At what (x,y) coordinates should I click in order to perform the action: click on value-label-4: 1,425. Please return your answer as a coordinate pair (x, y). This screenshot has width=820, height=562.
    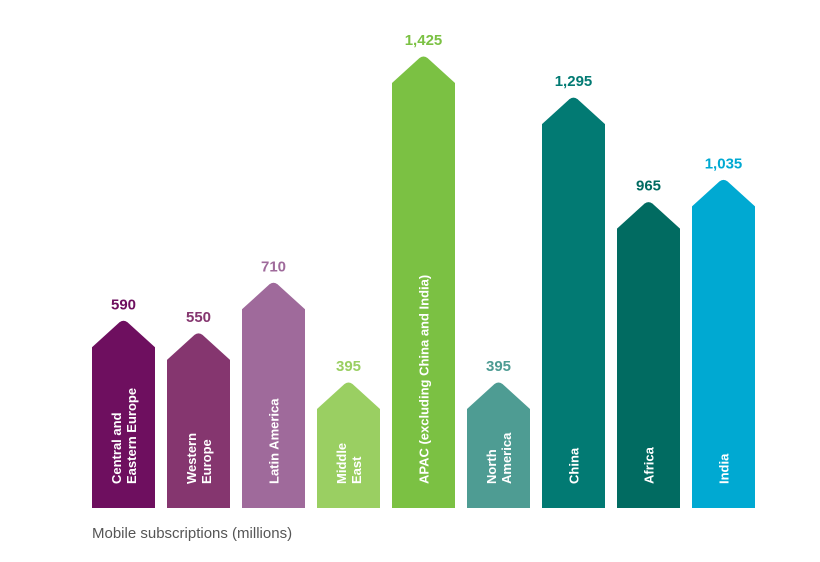
    Looking at the image, I should click on (424, 40).